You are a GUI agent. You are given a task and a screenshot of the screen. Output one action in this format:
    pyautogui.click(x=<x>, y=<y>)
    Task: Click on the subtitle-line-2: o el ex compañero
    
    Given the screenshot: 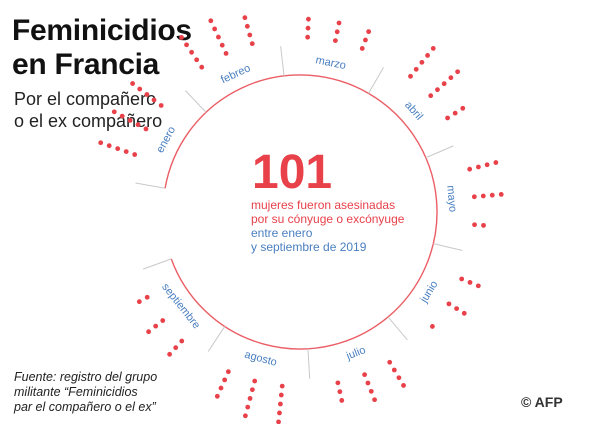 What is the action you would take?
    pyautogui.click(x=88, y=121)
    